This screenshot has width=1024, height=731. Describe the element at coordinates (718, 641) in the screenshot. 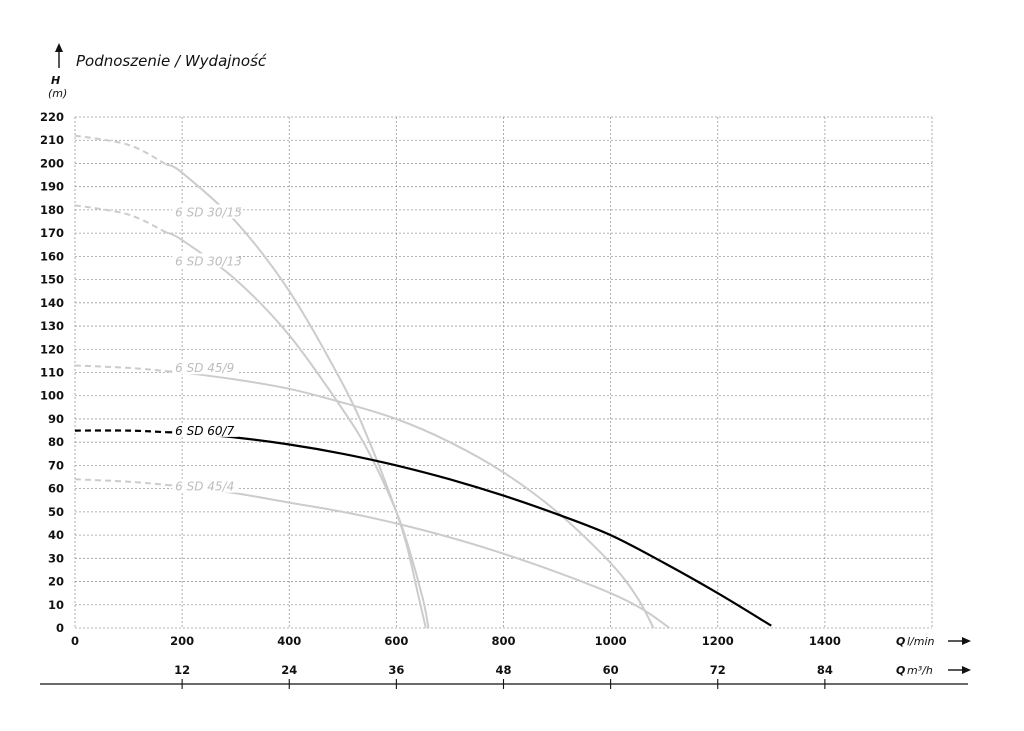

I see `x-tick-label: 1200` at that location.